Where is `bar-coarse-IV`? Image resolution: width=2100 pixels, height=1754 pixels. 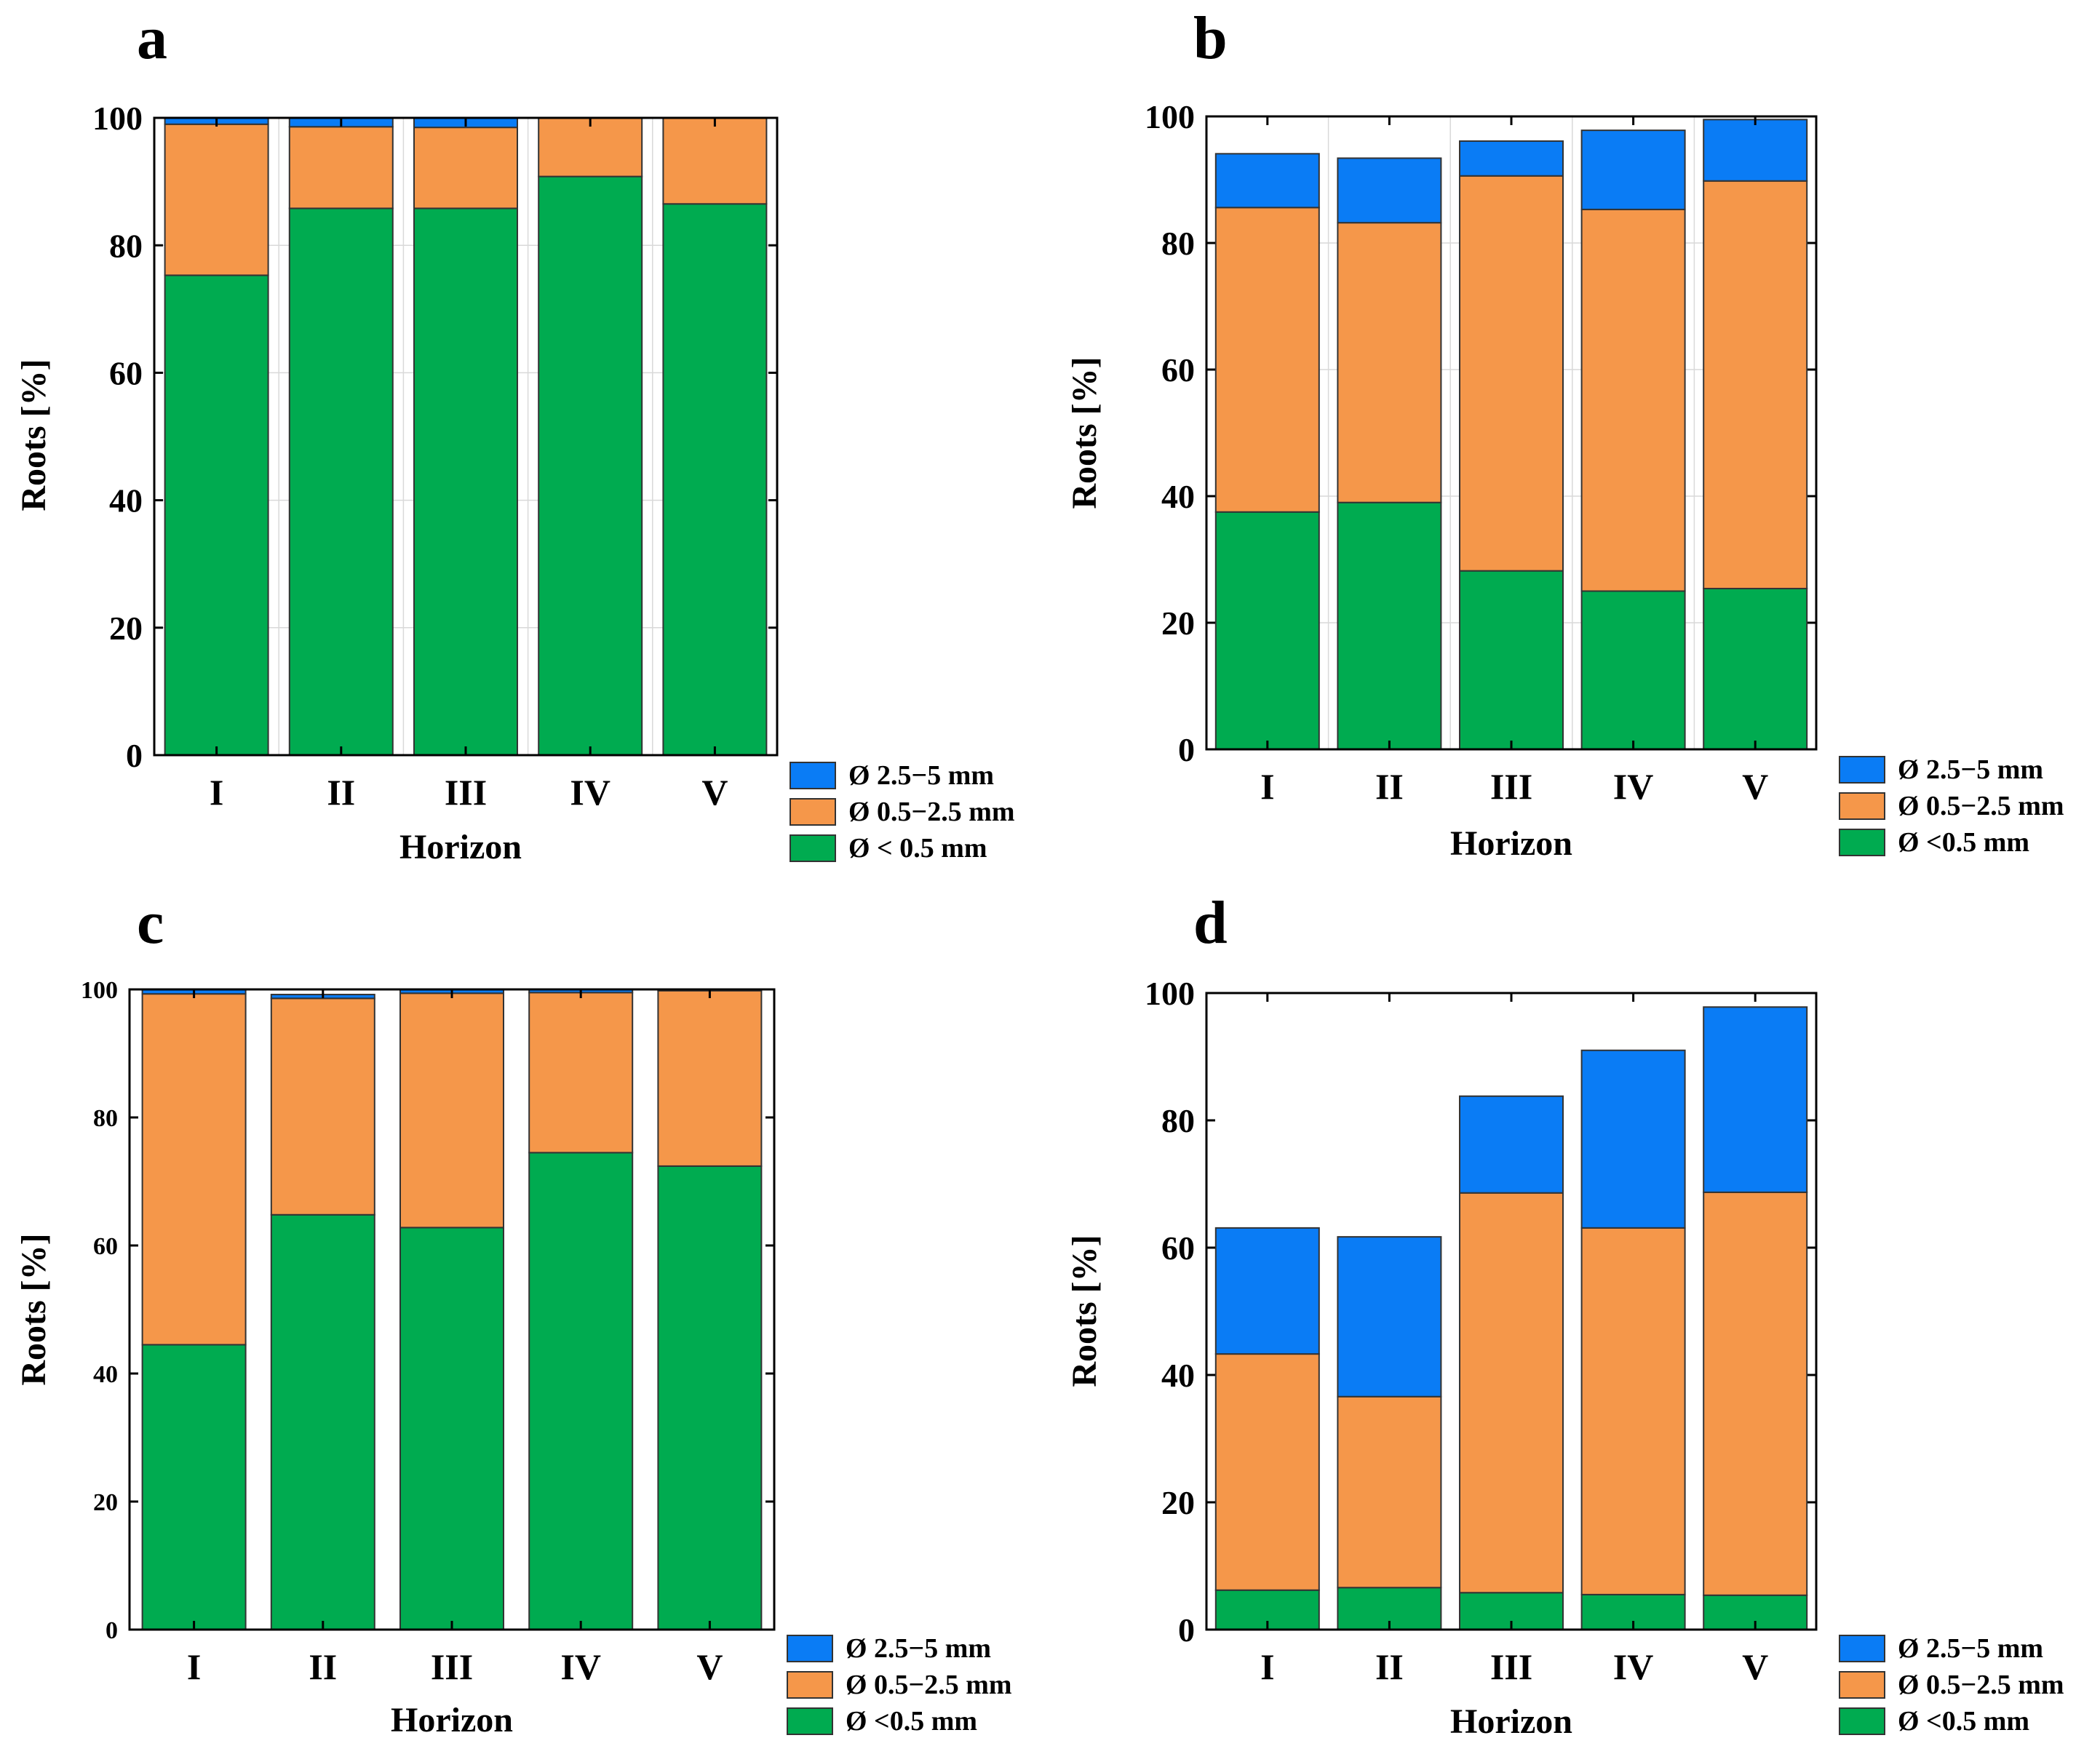 bar-coarse-IV is located at coordinates (1633, 1139).